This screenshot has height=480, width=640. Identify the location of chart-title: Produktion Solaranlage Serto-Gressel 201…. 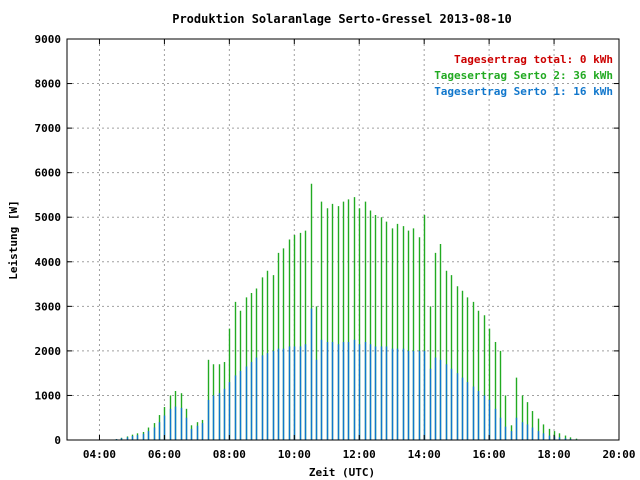
(342, 19).